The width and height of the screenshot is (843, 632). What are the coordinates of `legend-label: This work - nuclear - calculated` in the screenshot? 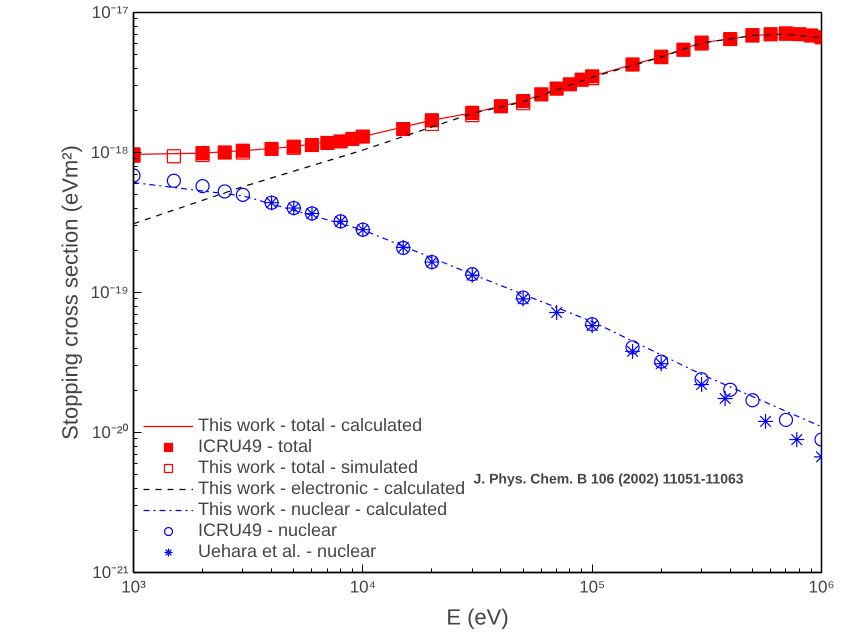 It's located at (323, 509).